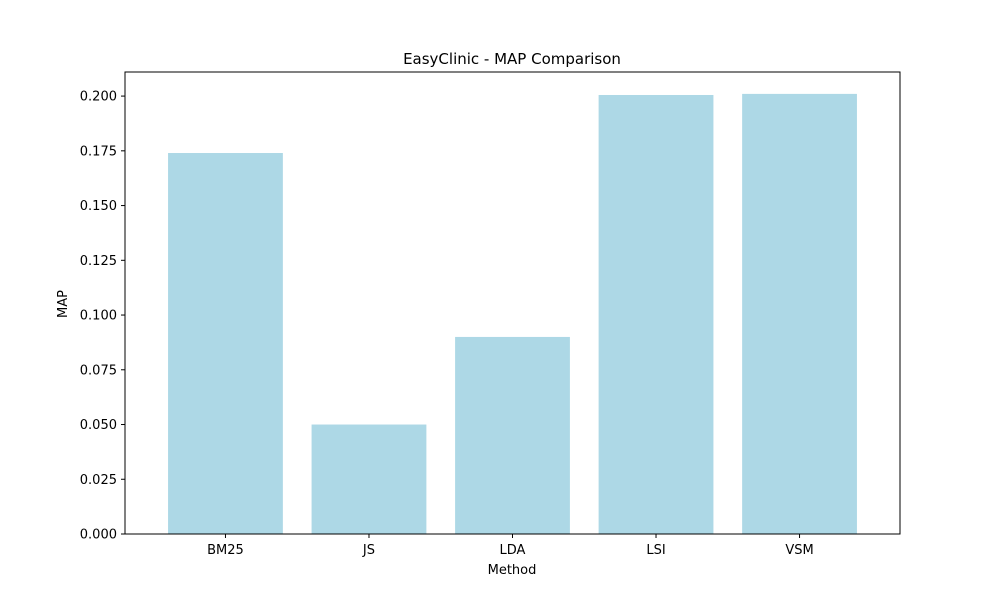 This screenshot has width=1000, height=600. What do you see at coordinates (799, 550) in the screenshot?
I see `x-tick-label: VSM` at bounding box center [799, 550].